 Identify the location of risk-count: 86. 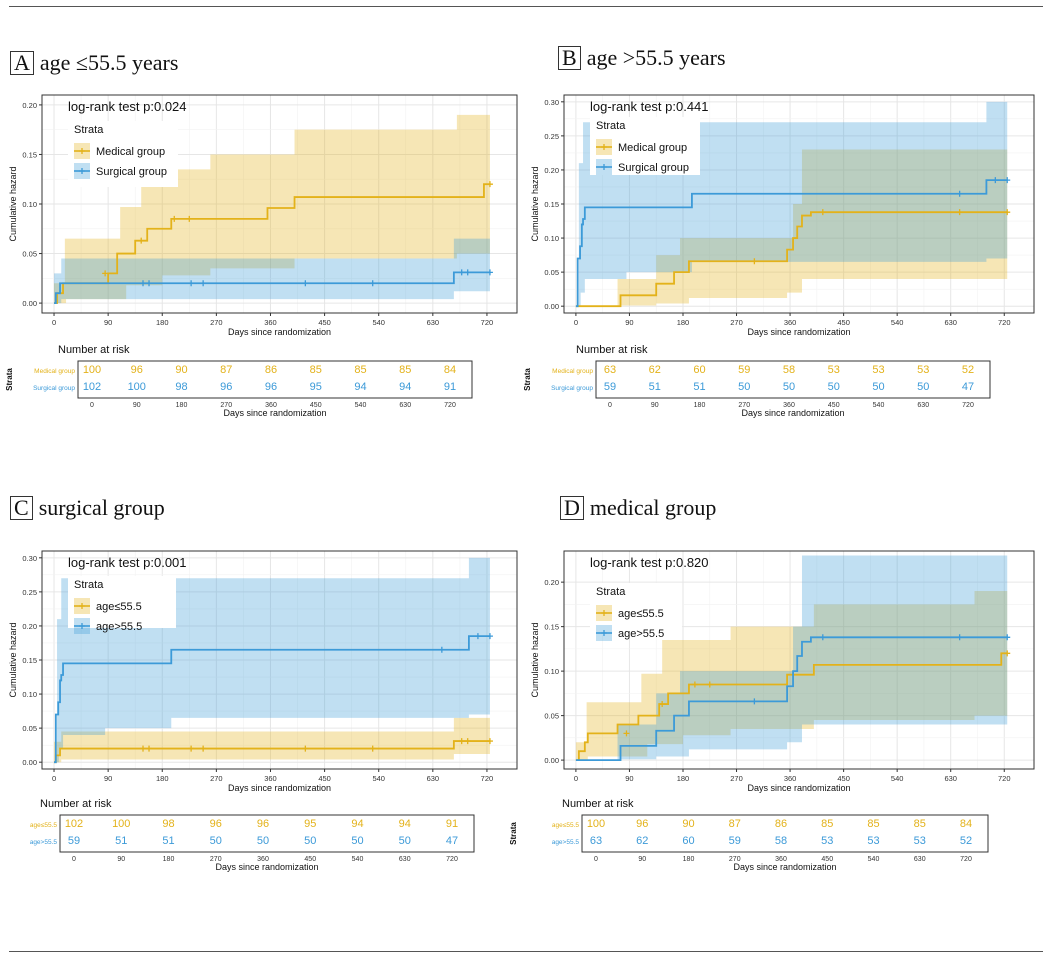
(271, 370).